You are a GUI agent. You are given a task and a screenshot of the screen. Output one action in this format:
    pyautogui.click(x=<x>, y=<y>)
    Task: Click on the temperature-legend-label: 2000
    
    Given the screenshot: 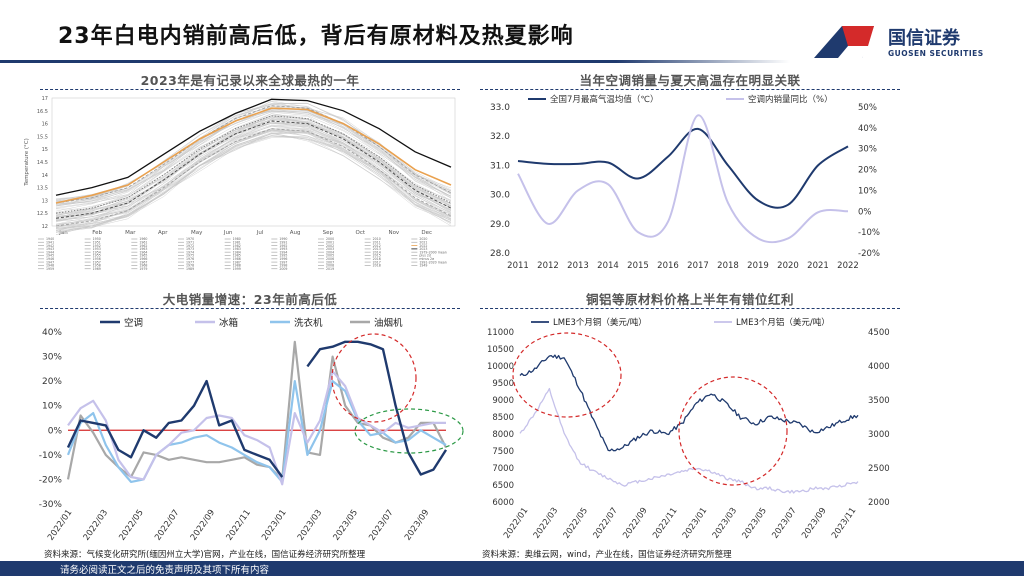 What is the action you would take?
    pyautogui.click(x=330, y=239)
    